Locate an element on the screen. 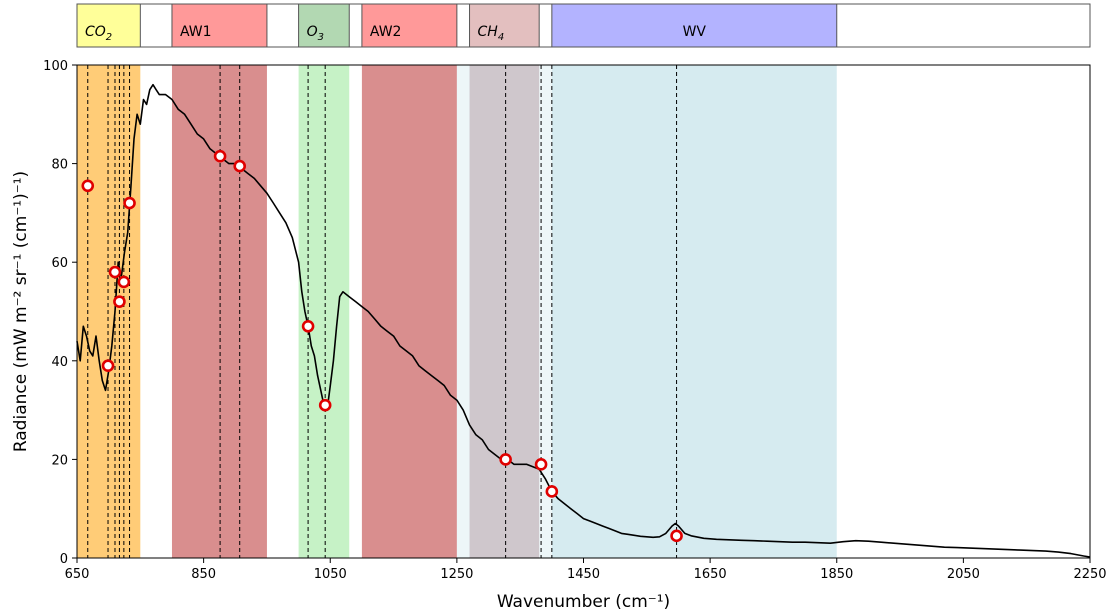 The width and height of the screenshot is (1119, 613). band-shade-o3 is located at coordinates (324, 311).